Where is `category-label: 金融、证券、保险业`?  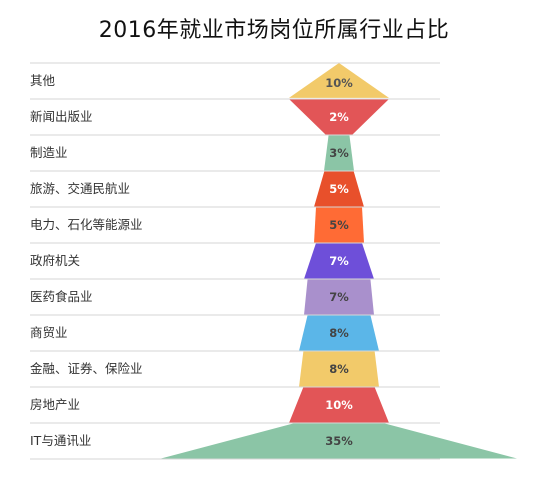
category-label: 金融、证券、保险业 is located at coordinates (86, 368).